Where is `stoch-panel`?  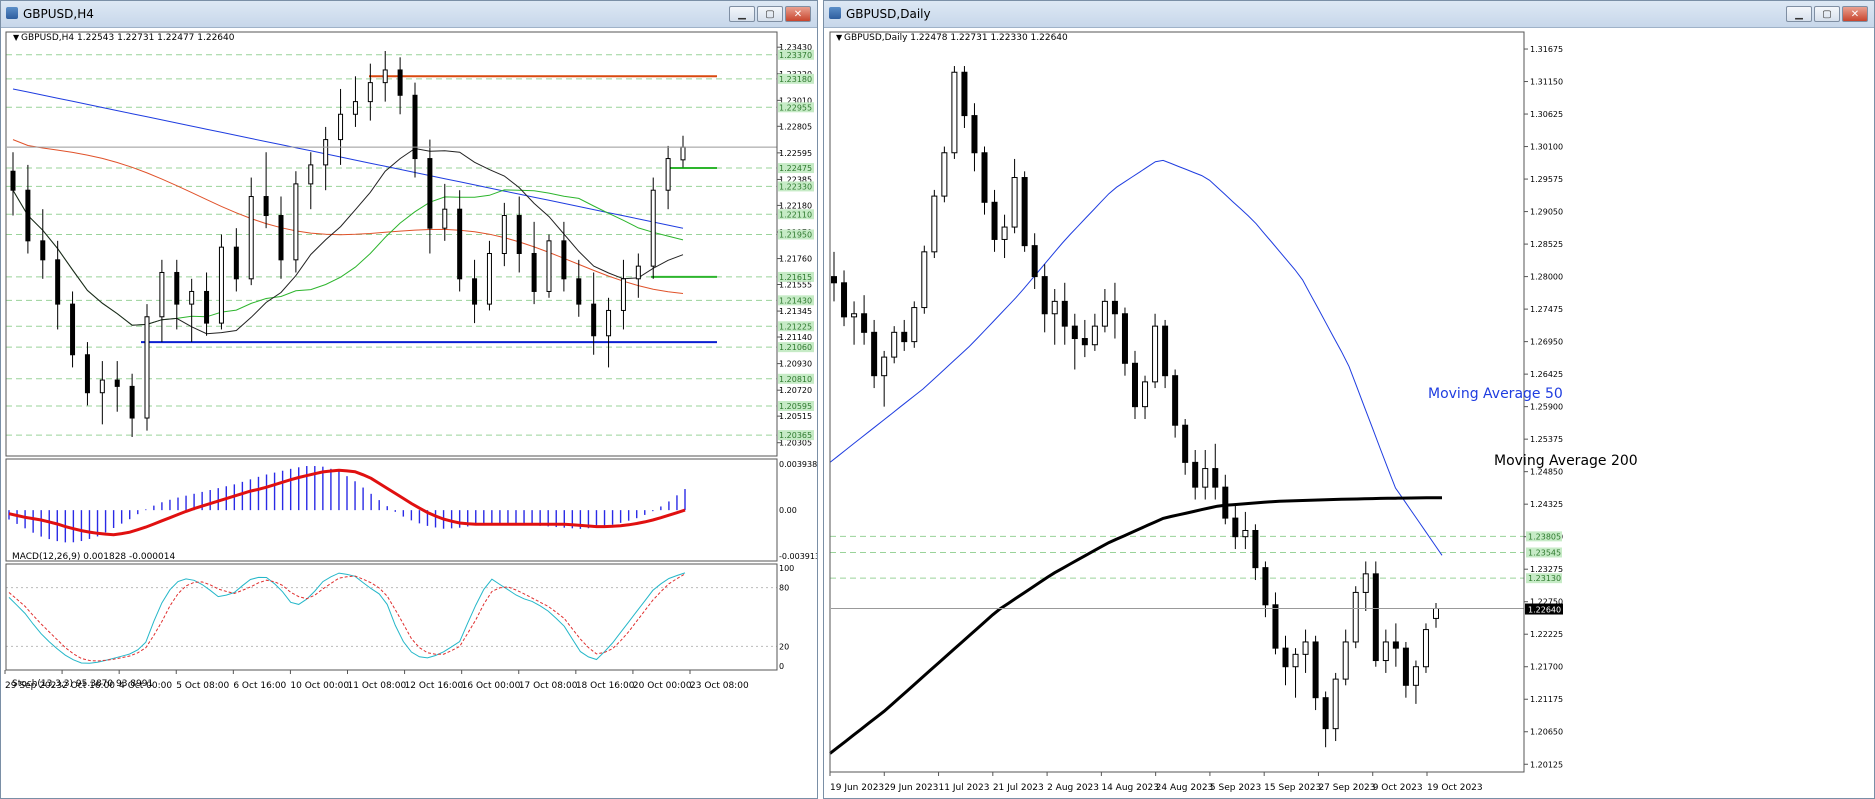
stoch-panel is located at coordinates (391, 618).